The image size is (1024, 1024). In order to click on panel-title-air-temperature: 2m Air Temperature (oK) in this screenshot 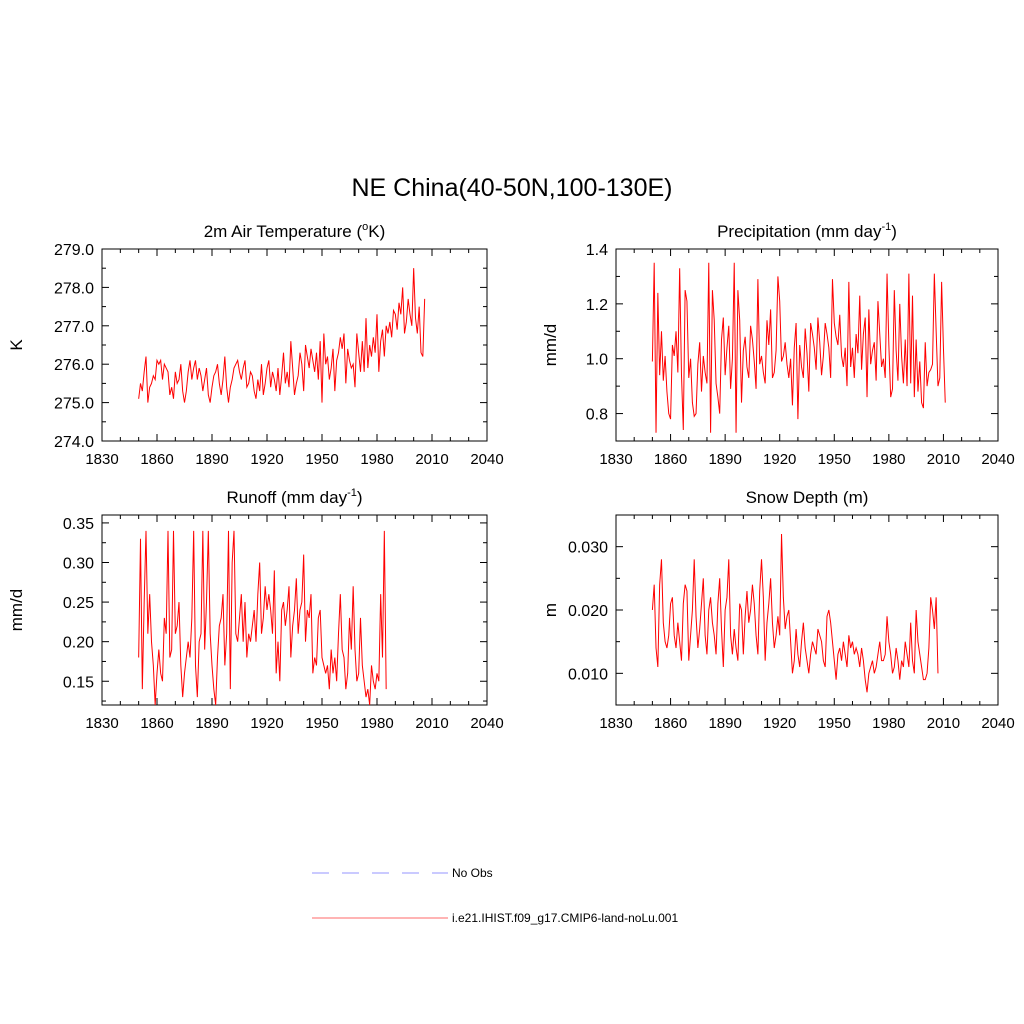, I will do `click(295, 231)`.